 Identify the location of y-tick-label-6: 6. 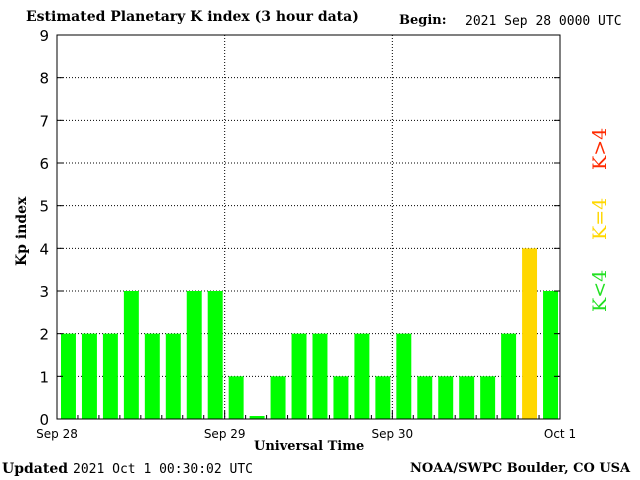
(44, 164).